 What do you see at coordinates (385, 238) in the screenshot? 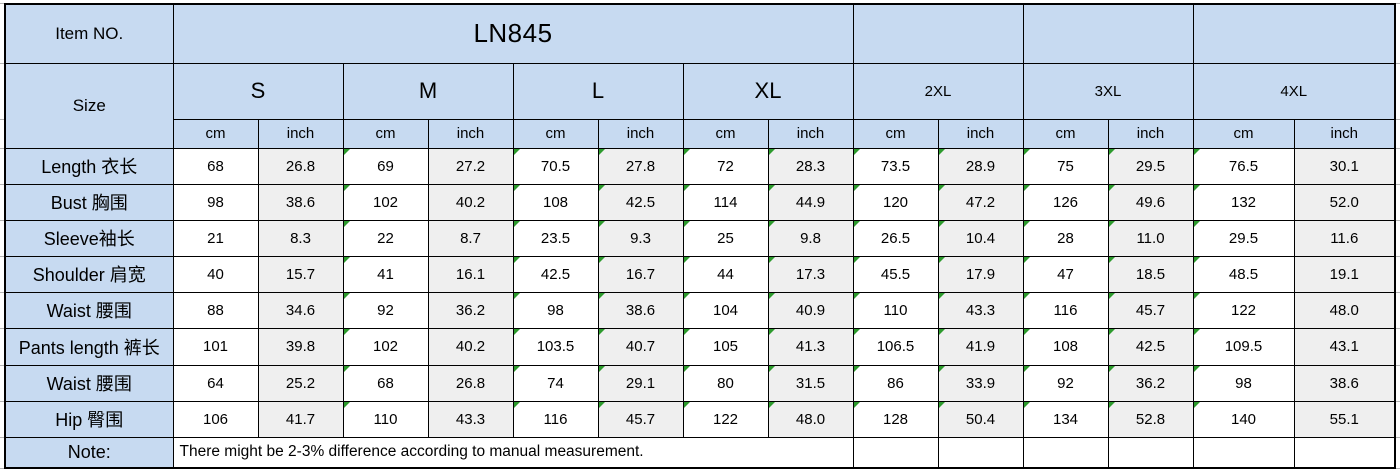
I see `table-cell: 22` at bounding box center [385, 238].